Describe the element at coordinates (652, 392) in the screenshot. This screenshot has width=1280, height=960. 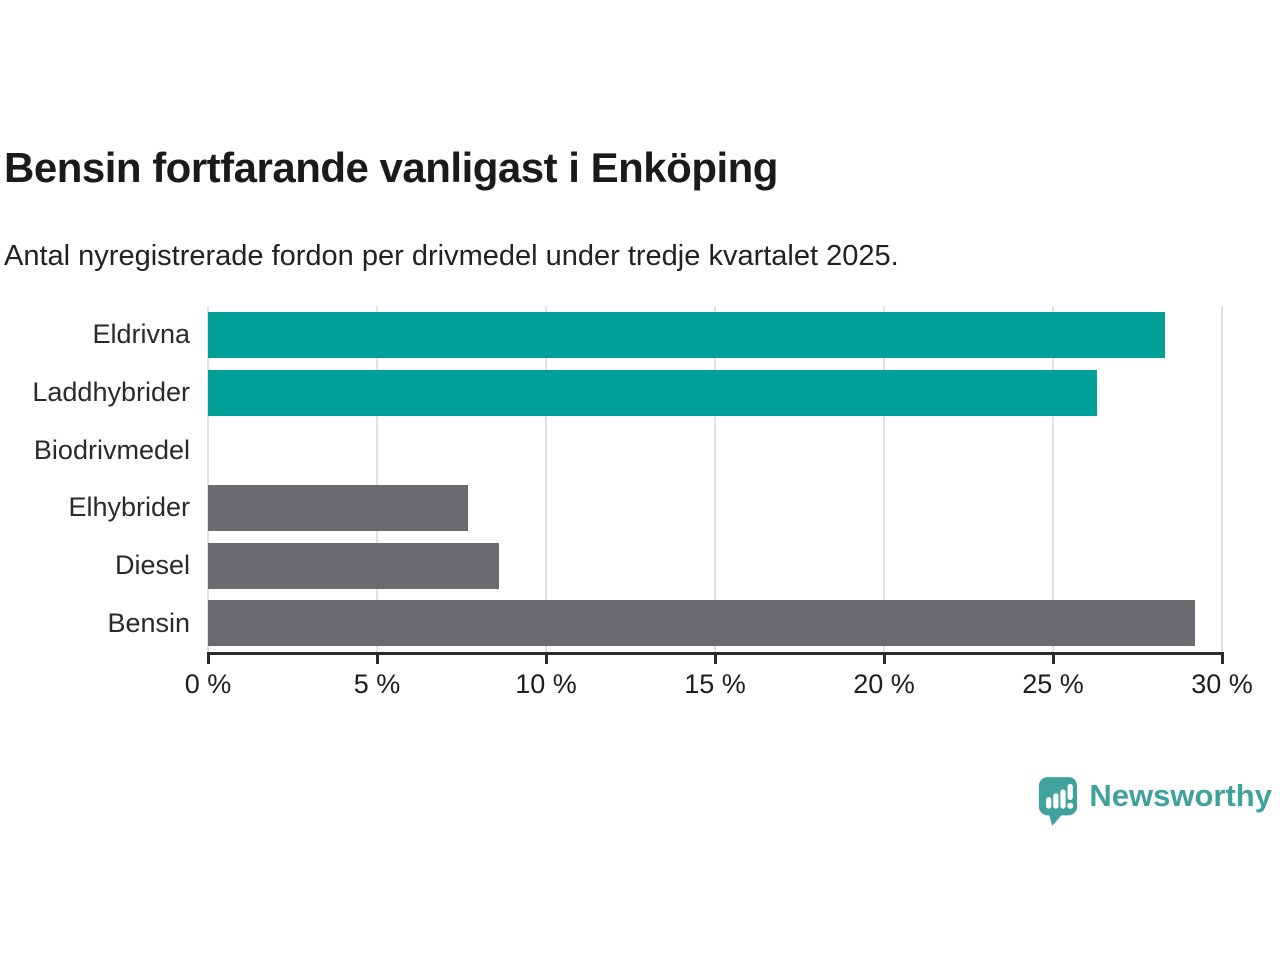
I see `bar-laddhybrider` at that location.